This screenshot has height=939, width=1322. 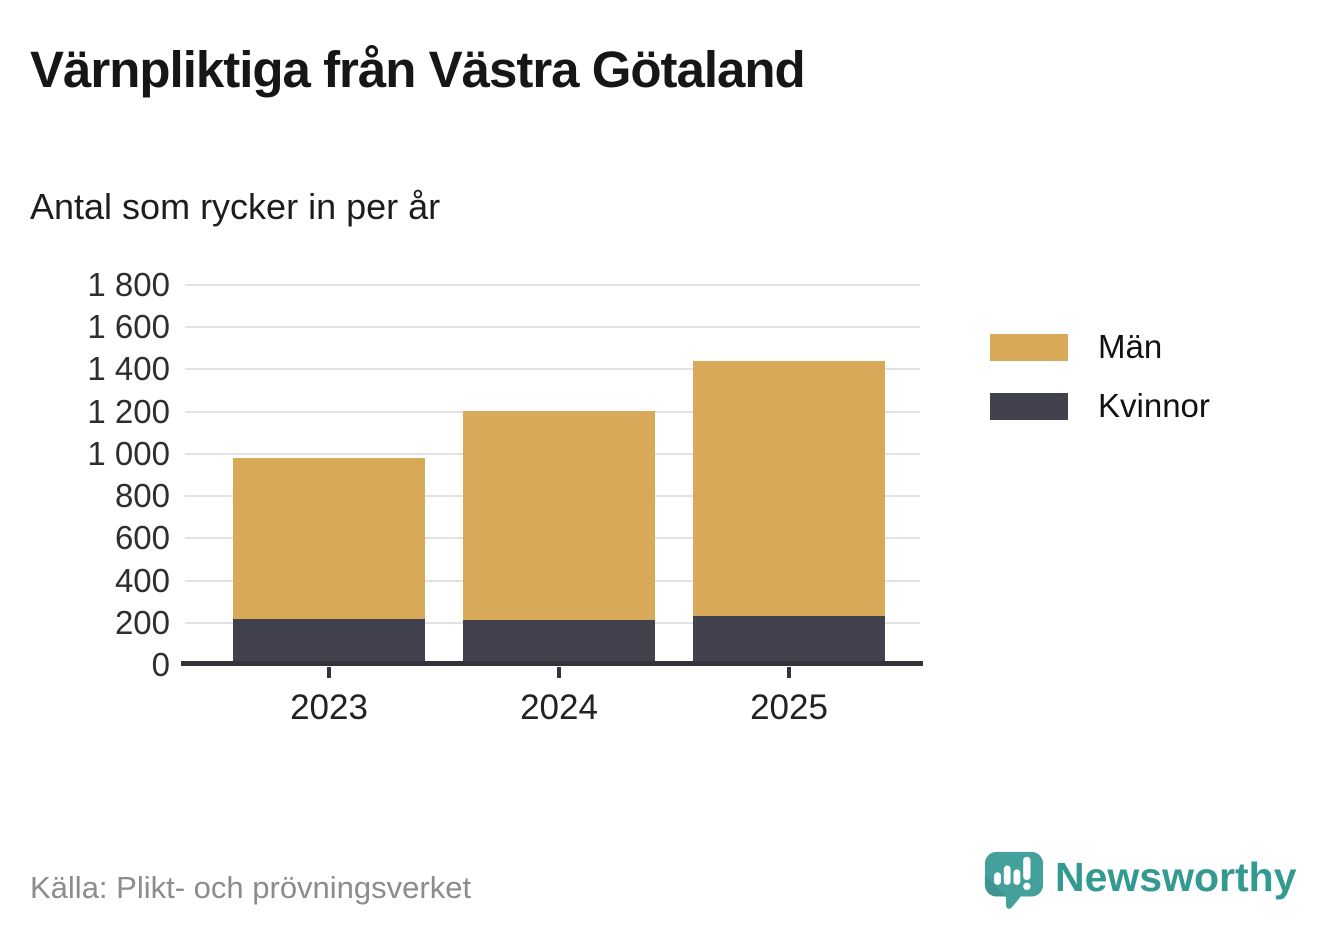 What do you see at coordinates (1130, 346) in the screenshot?
I see `legend-label-man: Män` at bounding box center [1130, 346].